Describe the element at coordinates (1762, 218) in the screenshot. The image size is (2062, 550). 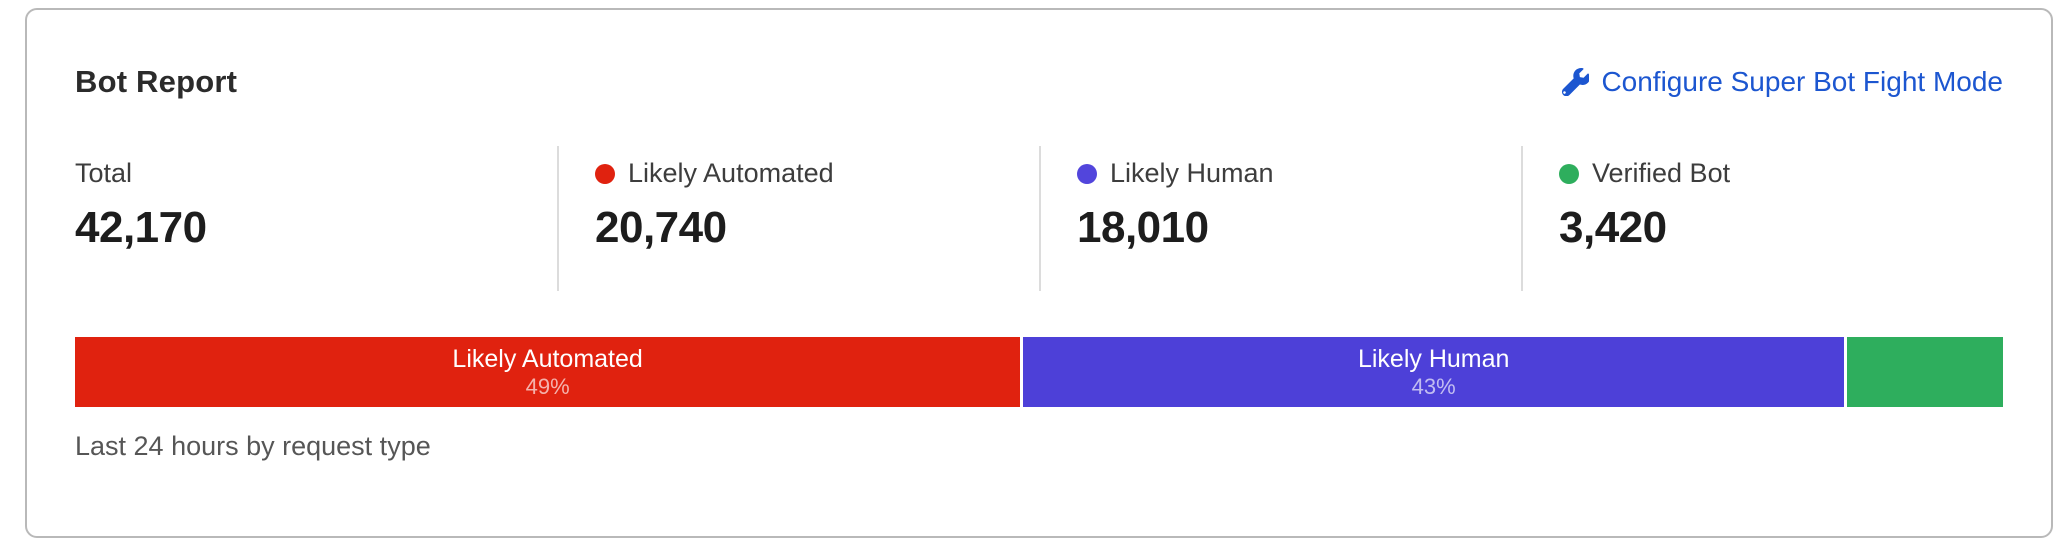
I see `stat-verified-bot: Verified Bot 3,420` at that location.